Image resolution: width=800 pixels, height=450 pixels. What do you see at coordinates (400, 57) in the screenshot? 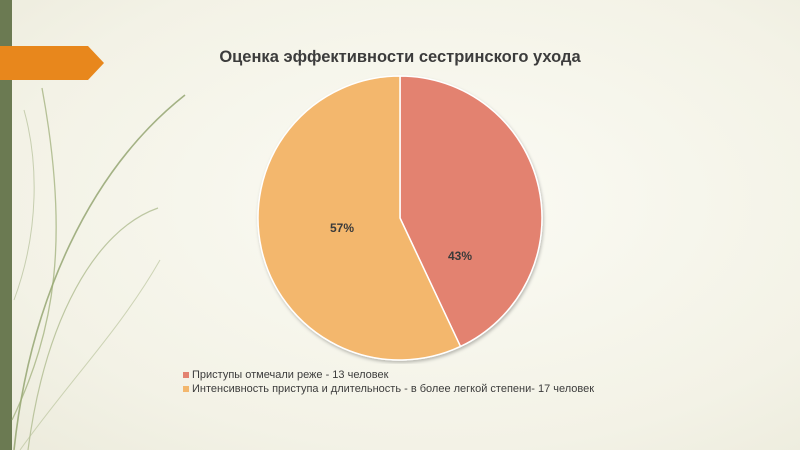
I see `chart-title: Оценка эффективности сестринского ухода` at bounding box center [400, 57].